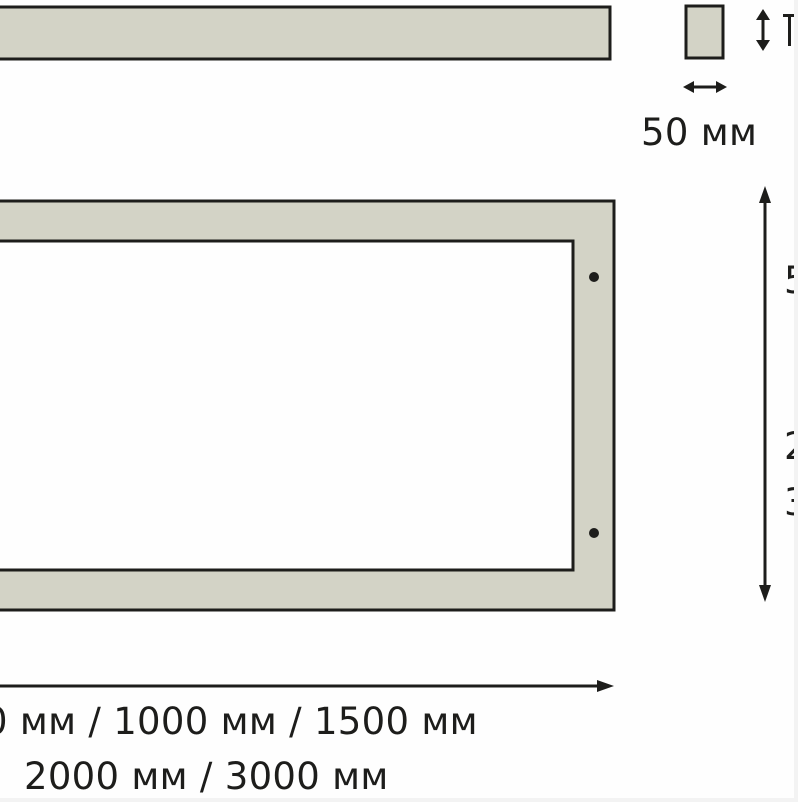 Image resolution: width=798 pixels, height=802 pixels. What do you see at coordinates (306, 33) in the screenshot?
I see `top-rail-bar` at bounding box center [306, 33].